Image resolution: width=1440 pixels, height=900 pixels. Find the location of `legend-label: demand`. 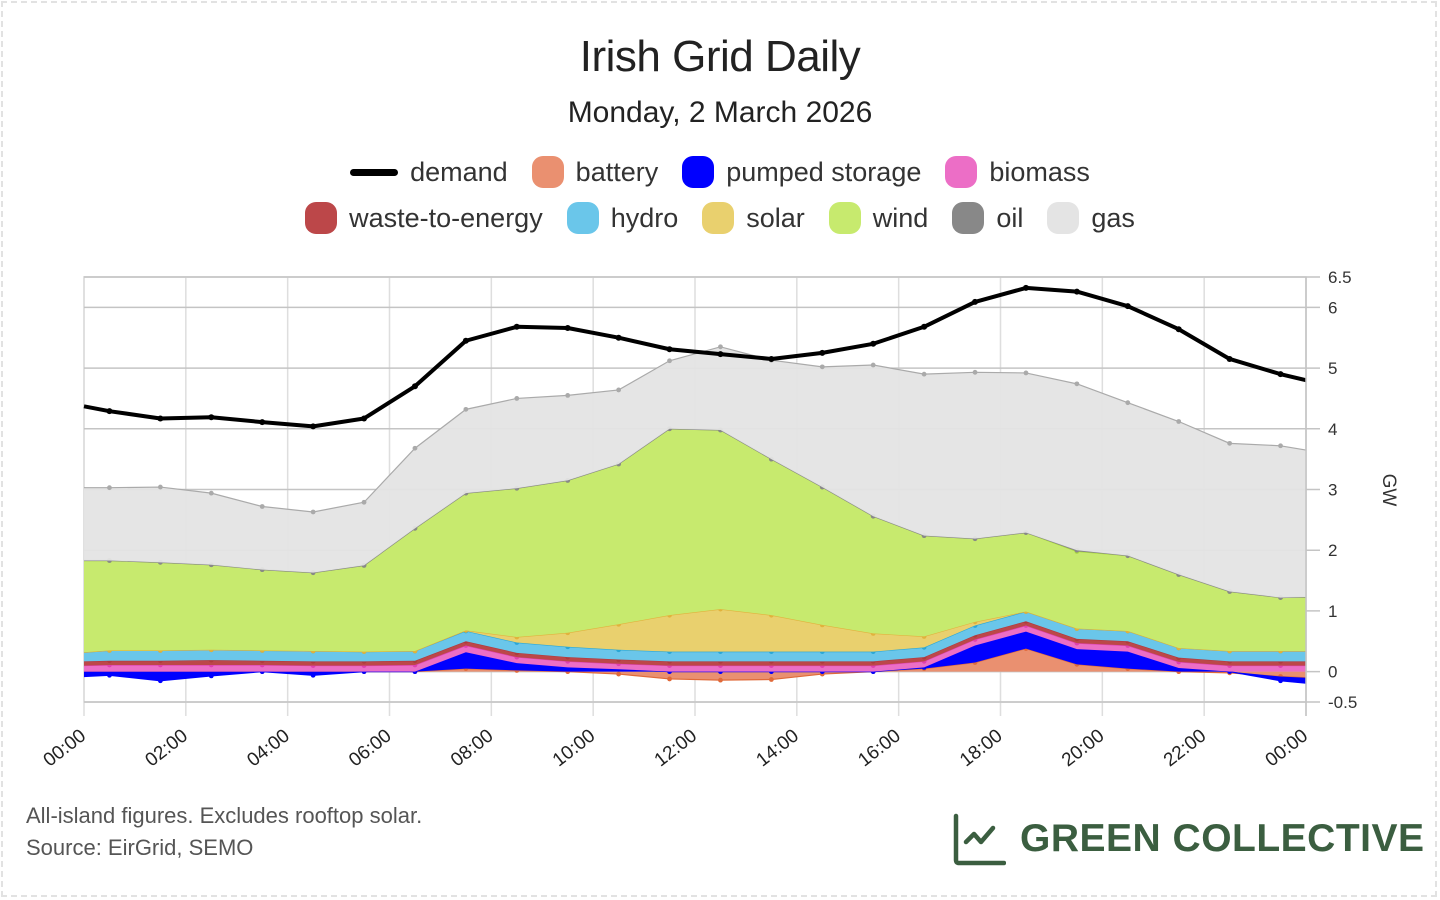

legend-label: demand is located at coordinates (459, 171).